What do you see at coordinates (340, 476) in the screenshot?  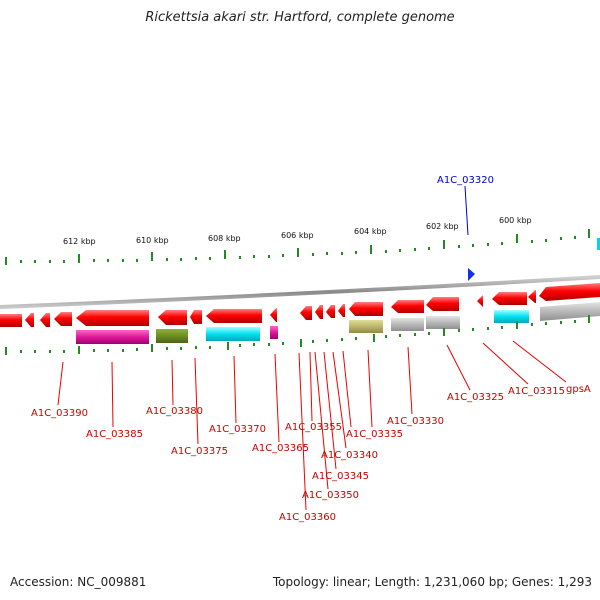 I see `gene-label-a1c-03345: A1C_03345` at bounding box center [340, 476].